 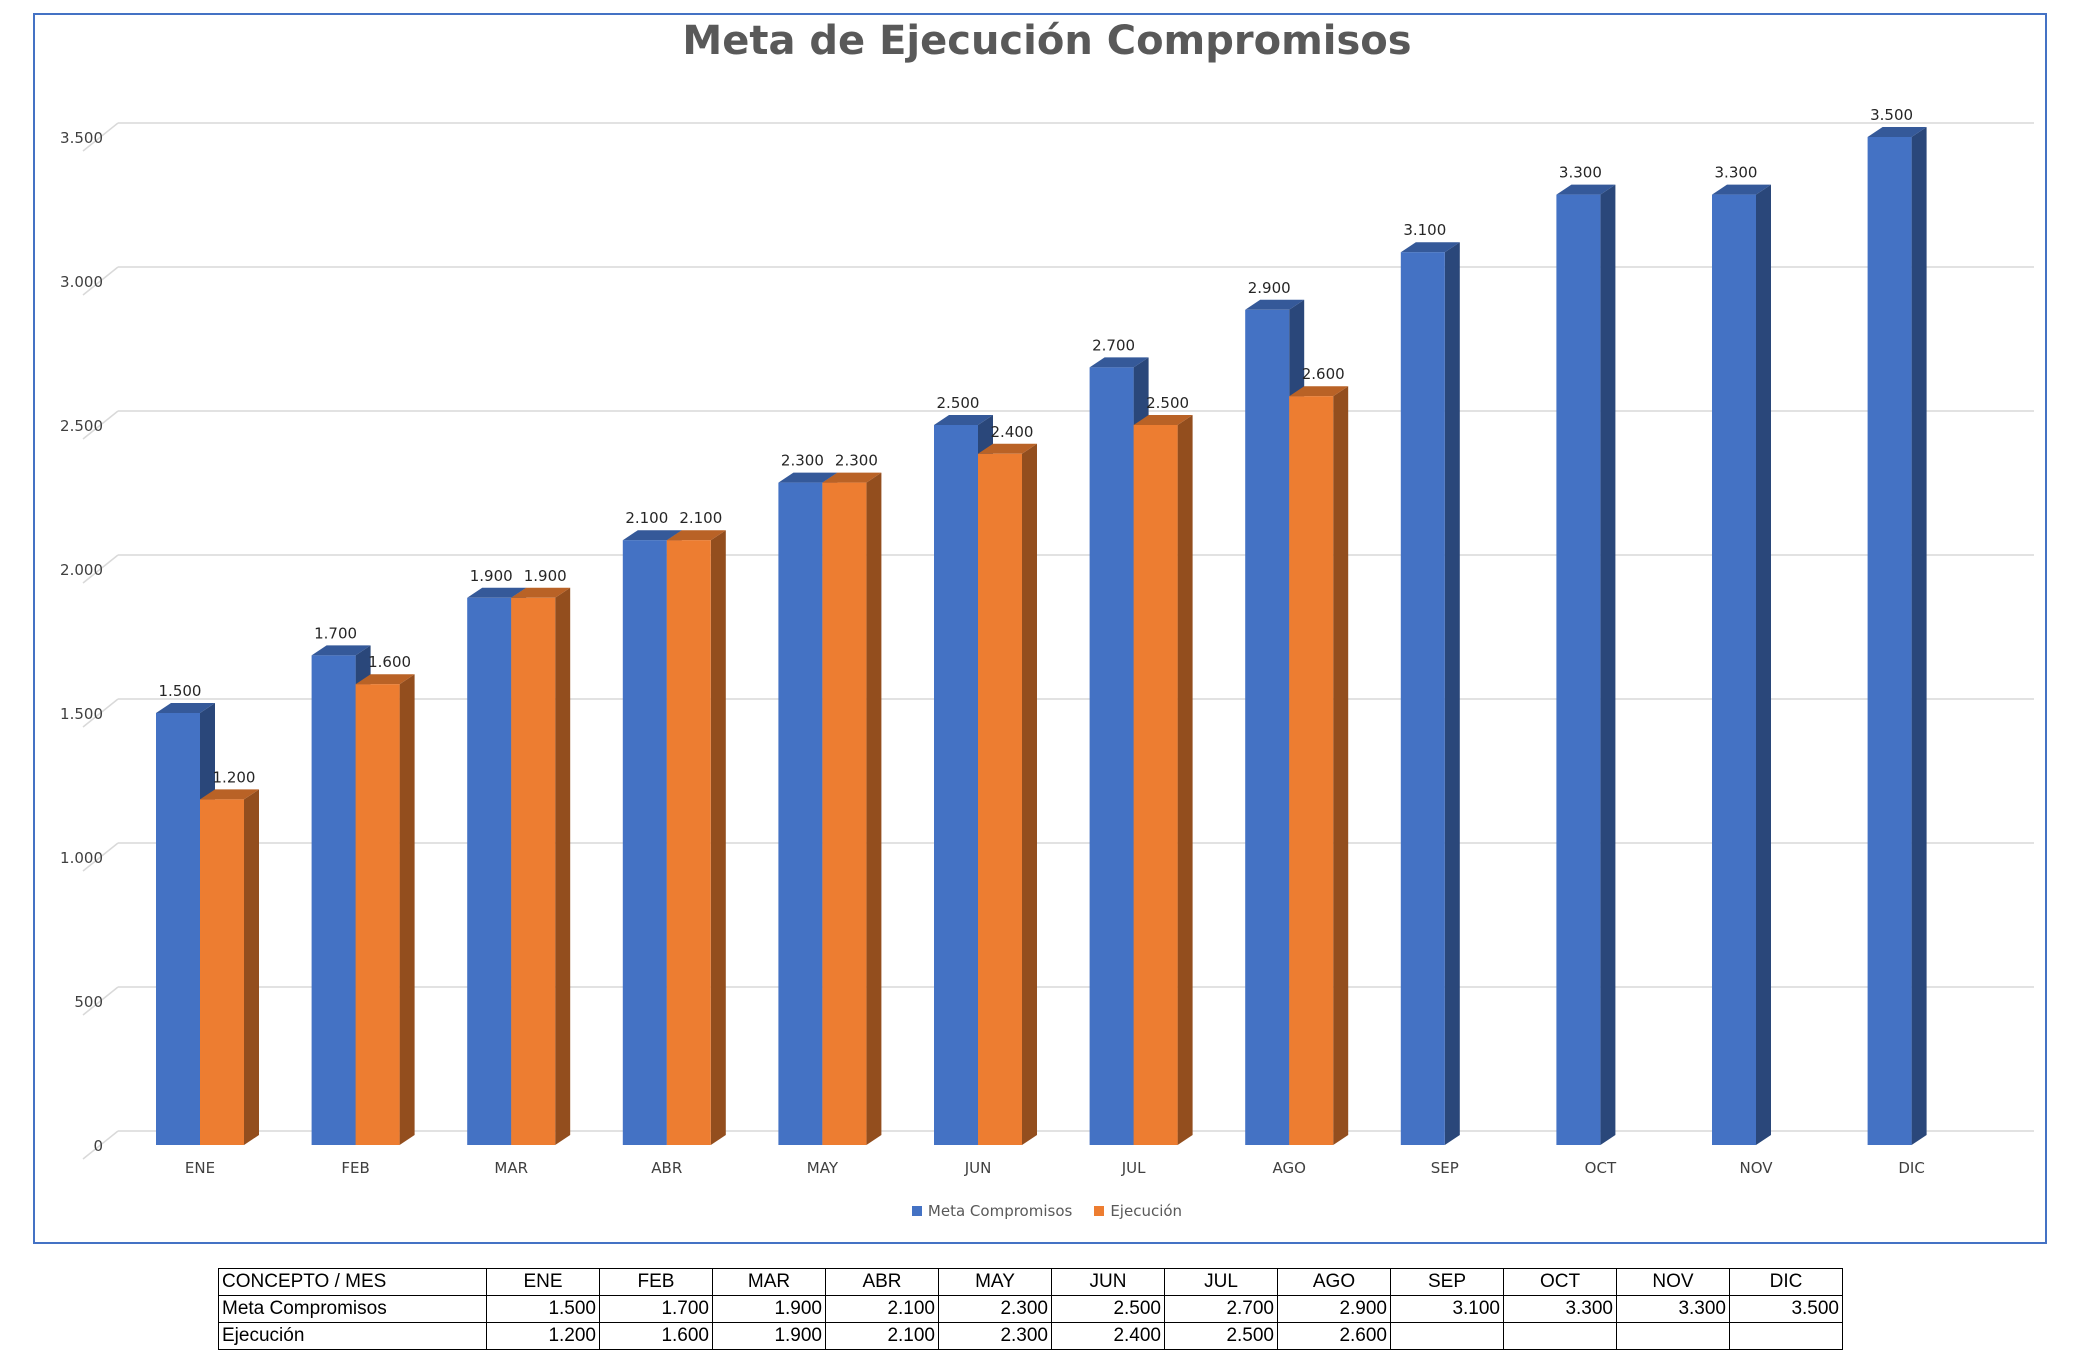 What do you see at coordinates (769, 1282) in the screenshot?
I see `table-header-cell: MAR` at bounding box center [769, 1282].